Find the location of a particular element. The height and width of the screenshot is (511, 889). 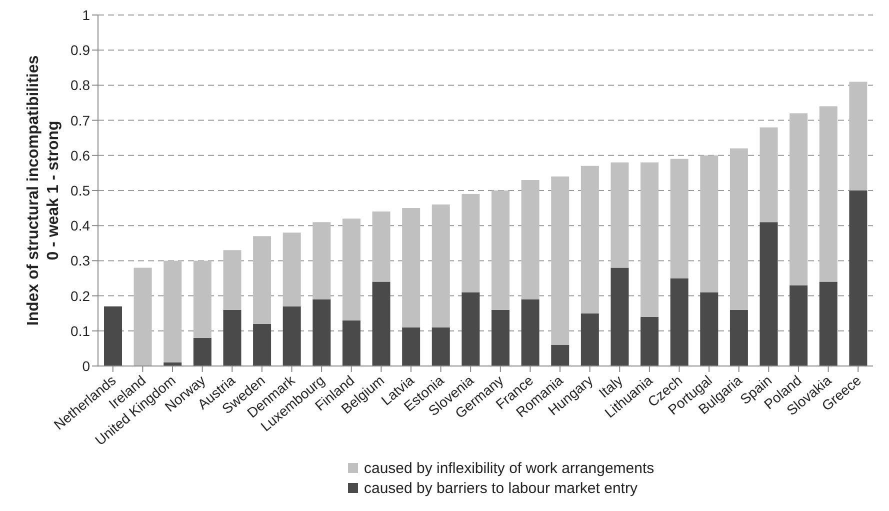

y-tick-label: 0.3 is located at coordinates (80, 260).